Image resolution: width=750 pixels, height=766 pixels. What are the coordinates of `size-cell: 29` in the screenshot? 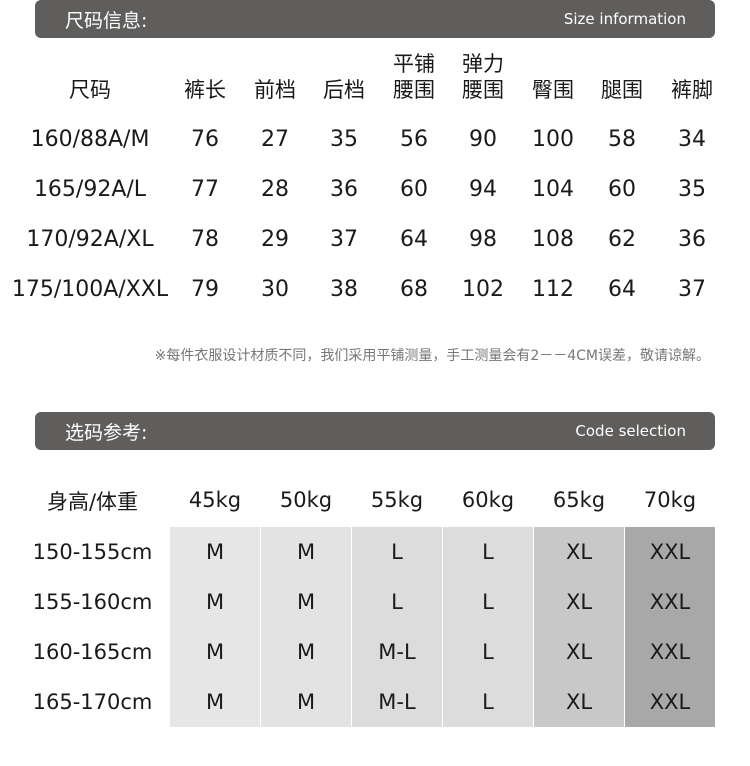 It's located at (275, 239).